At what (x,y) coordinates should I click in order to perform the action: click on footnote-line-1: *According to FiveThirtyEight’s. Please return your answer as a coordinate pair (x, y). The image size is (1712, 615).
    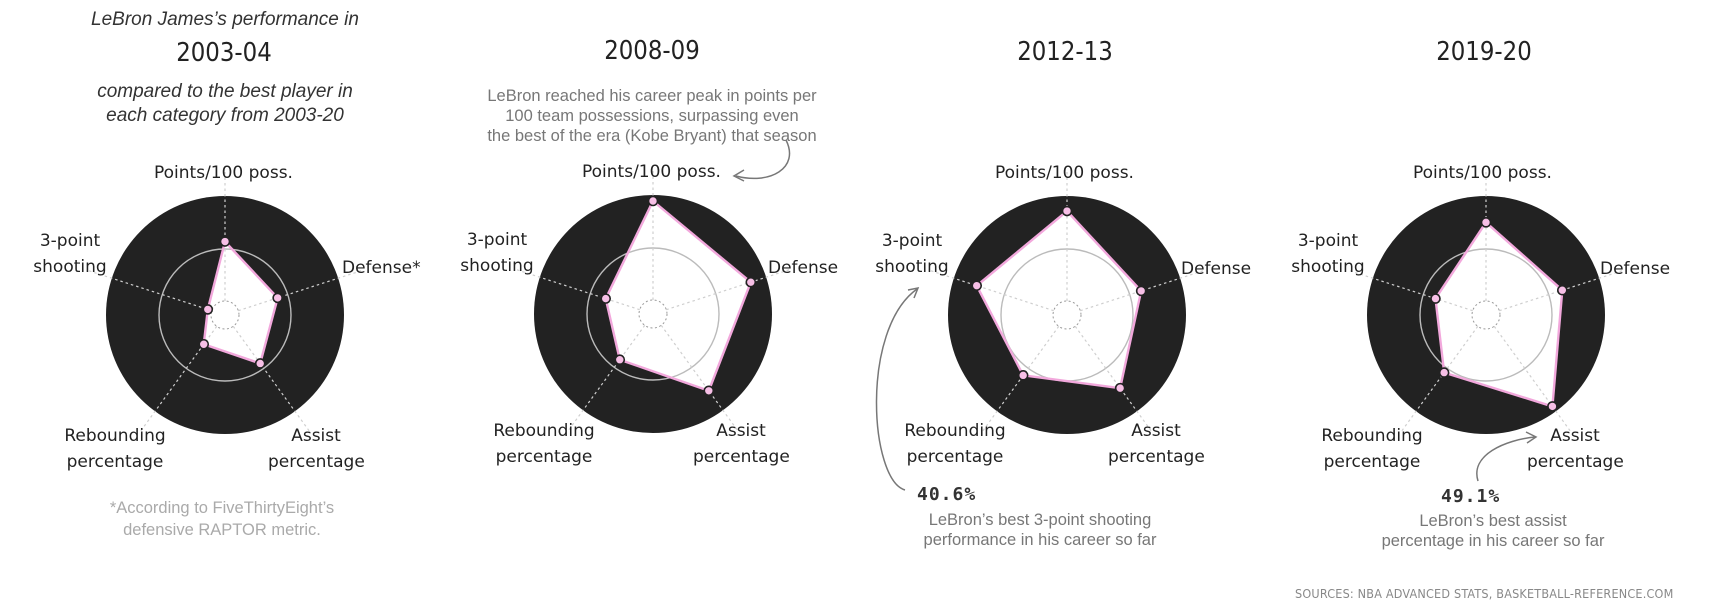
    Looking at the image, I should click on (222, 508).